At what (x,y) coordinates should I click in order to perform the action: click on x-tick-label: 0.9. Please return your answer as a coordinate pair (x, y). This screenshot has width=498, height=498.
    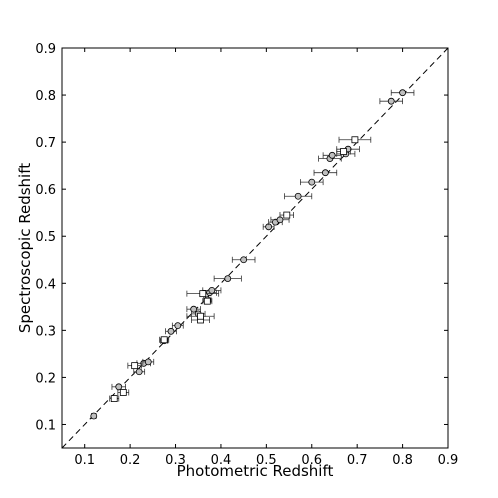
    Looking at the image, I should click on (448, 460).